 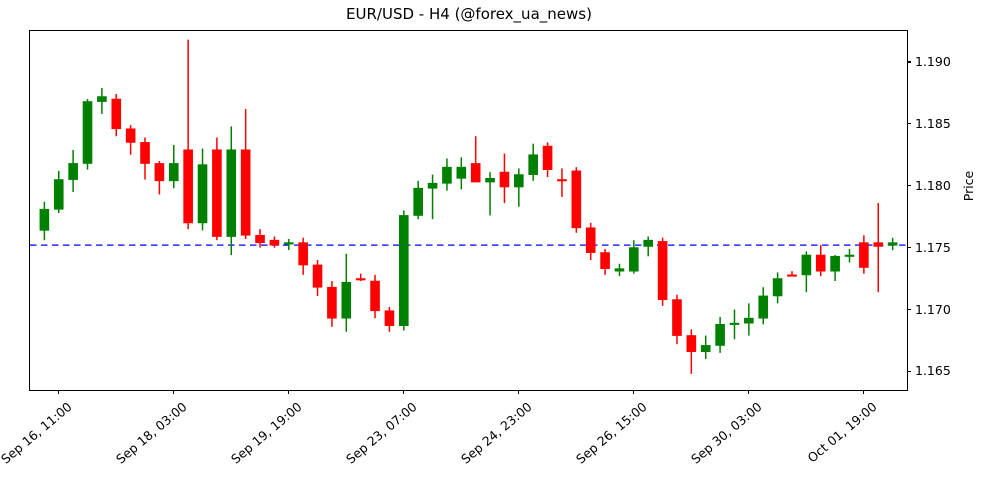 What do you see at coordinates (266, 433) in the screenshot?
I see `x-tick-label: Sep 19, 19:00` at bounding box center [266, 433].